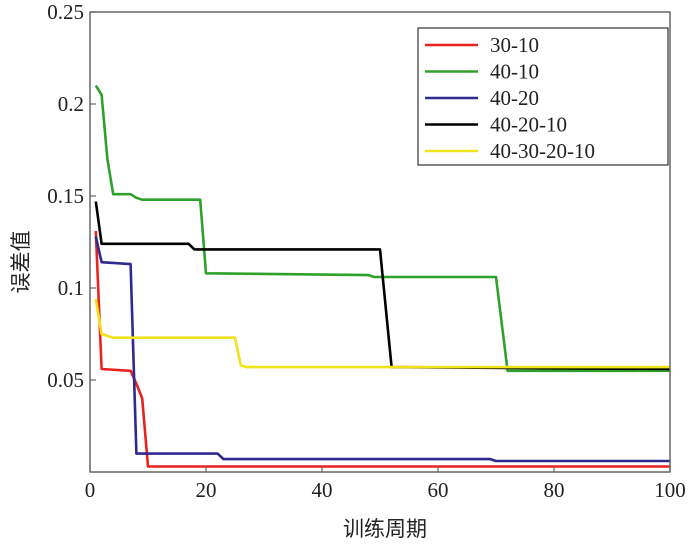 This screenshot has height=552, width=700. I want to click on x-tick-label: 20, so click(206, 490).